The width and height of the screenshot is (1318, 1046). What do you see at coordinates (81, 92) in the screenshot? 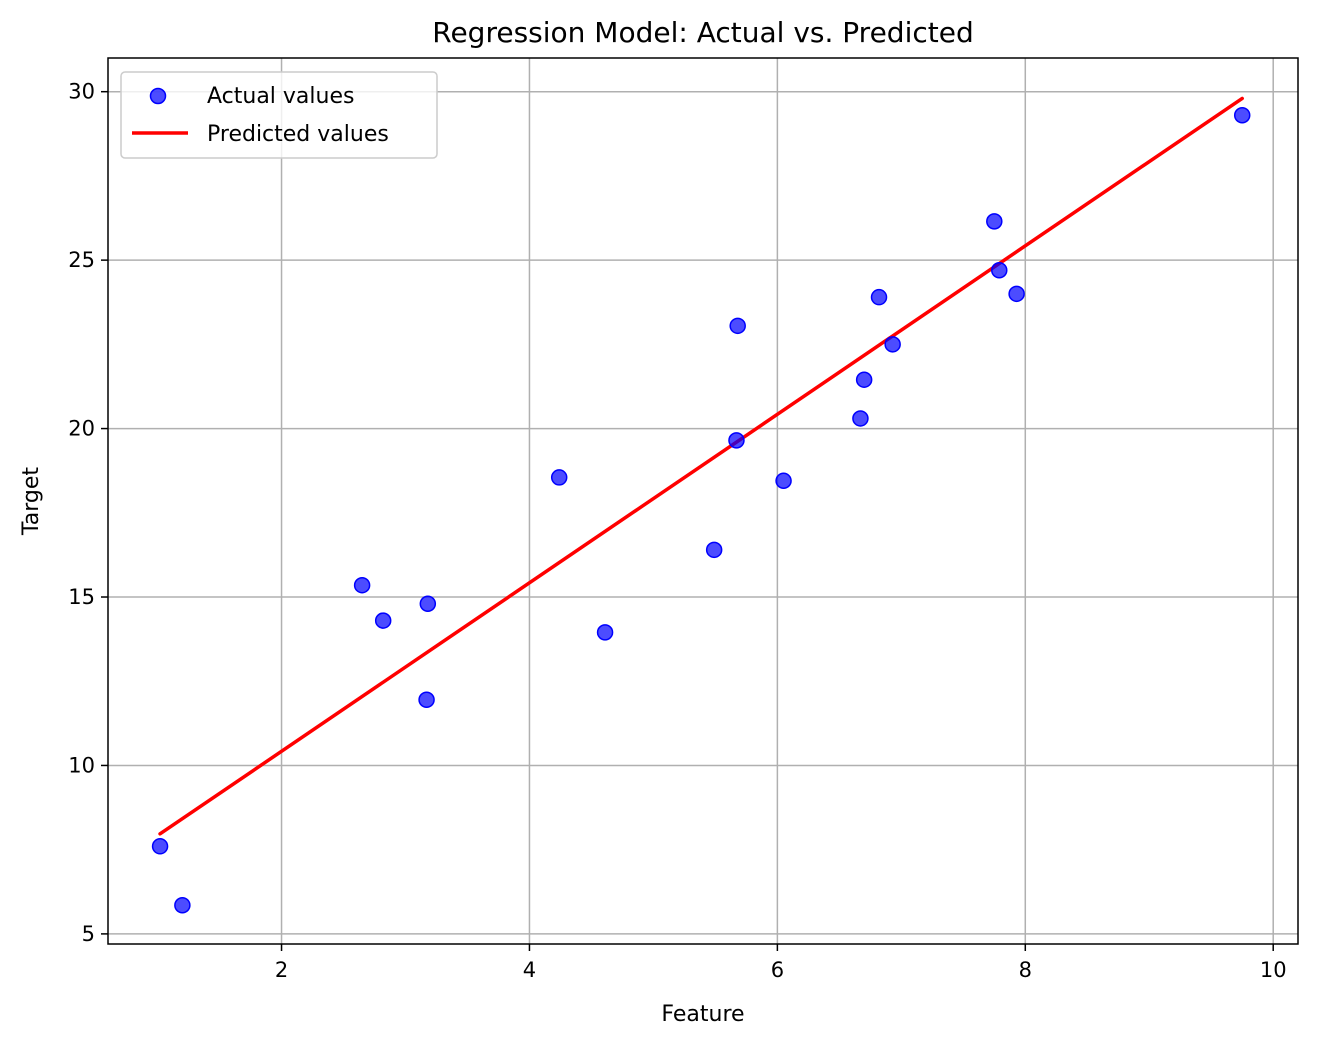
I see `y-tick-label: 30` at bounding box center [81, 92].